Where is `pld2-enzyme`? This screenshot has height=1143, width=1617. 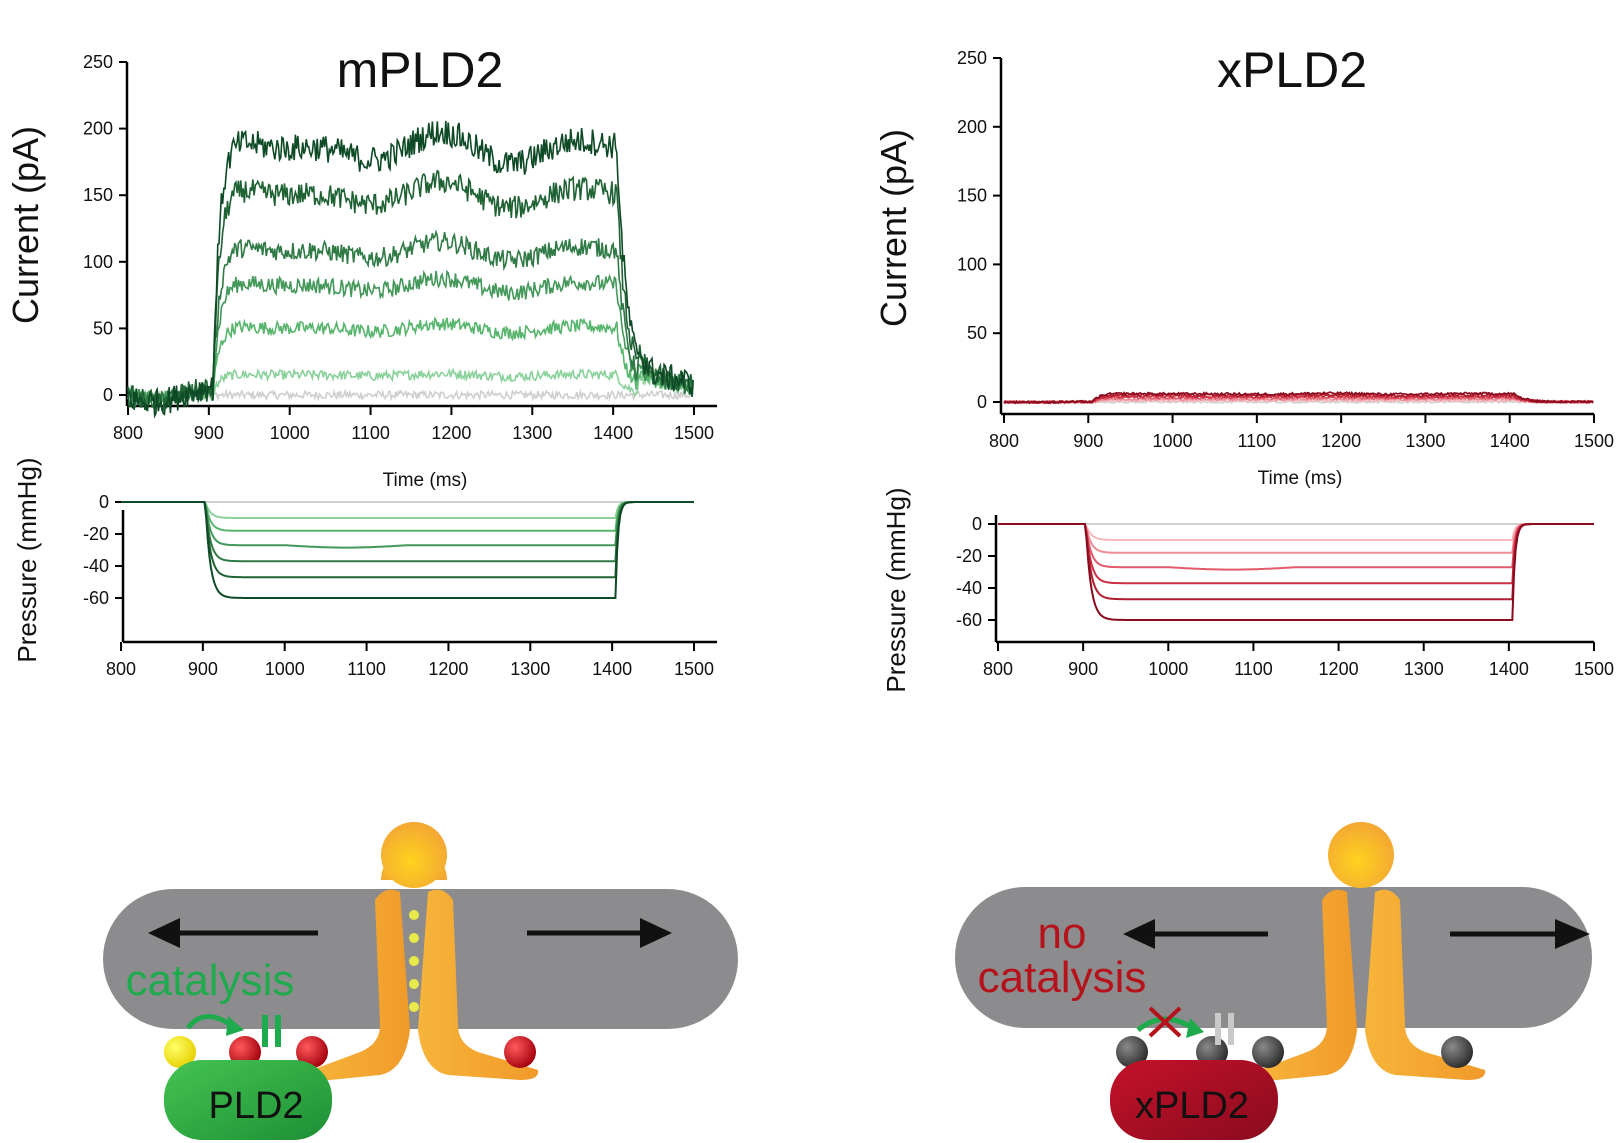
pld2-enzyme is located at coordinates (248, 1100).